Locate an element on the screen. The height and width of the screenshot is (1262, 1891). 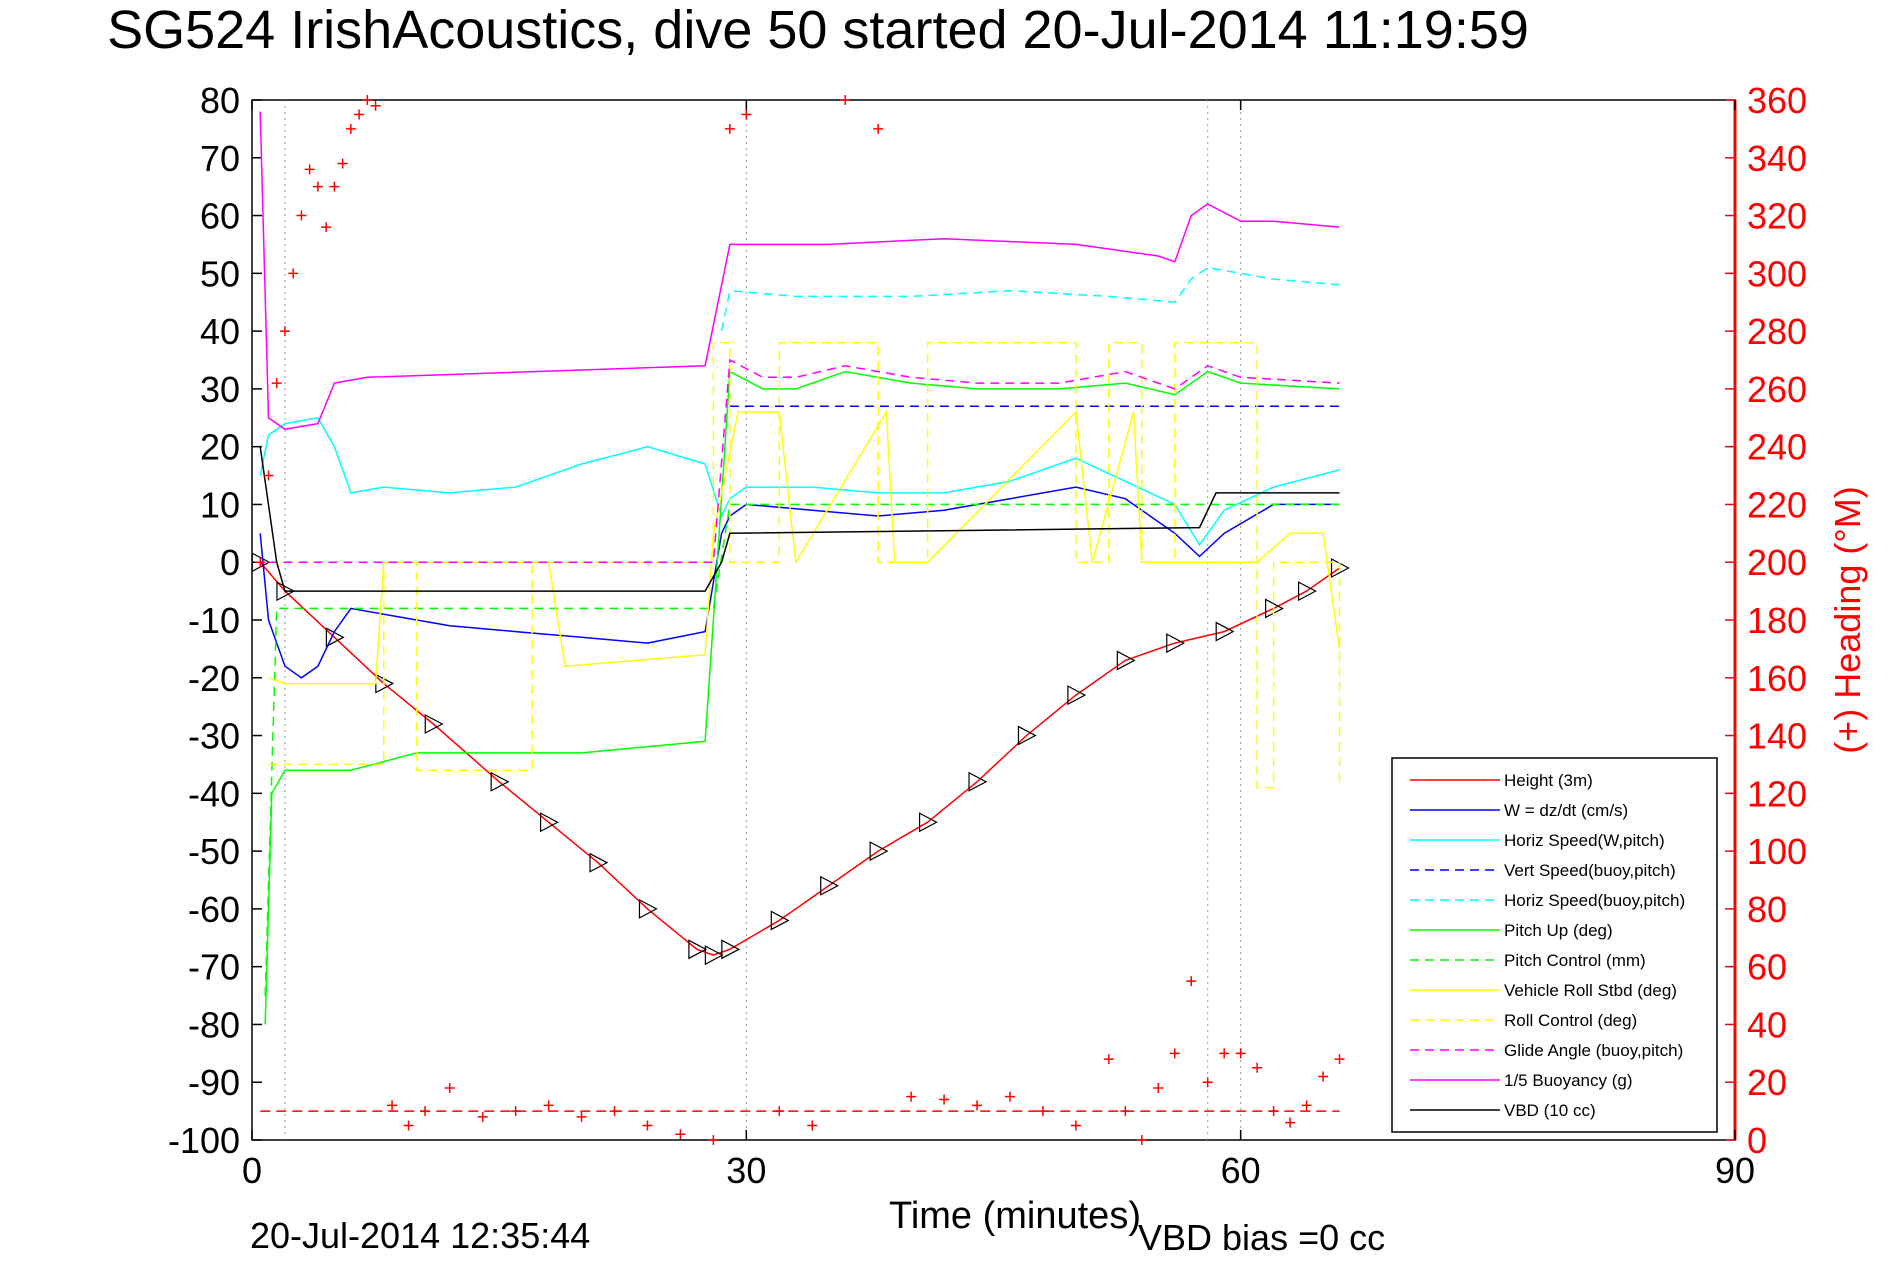
legend-label: Horiz Speed(buoy,pitch) is located at coordinates (1594, 900).